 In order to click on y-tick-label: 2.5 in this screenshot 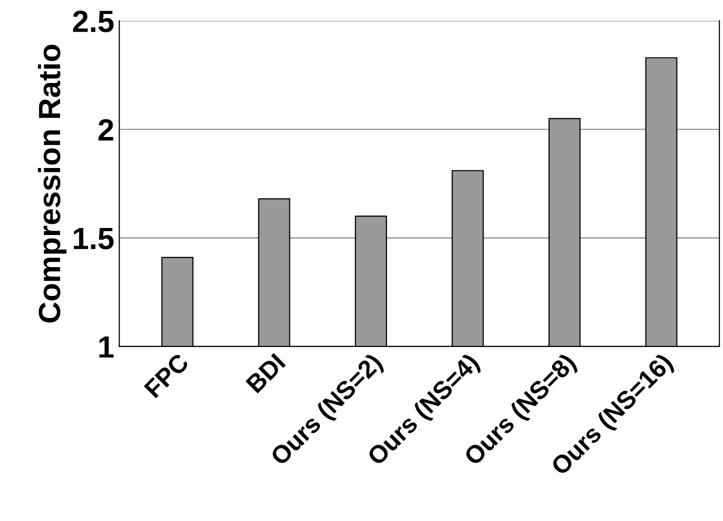, I will do `click(93, 21)`.